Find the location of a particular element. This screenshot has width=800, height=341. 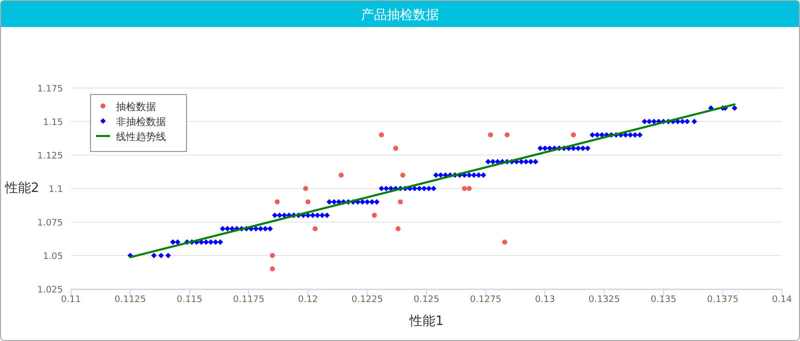

x-tick-label: 0.1275 is located at coordinates (486, 300).